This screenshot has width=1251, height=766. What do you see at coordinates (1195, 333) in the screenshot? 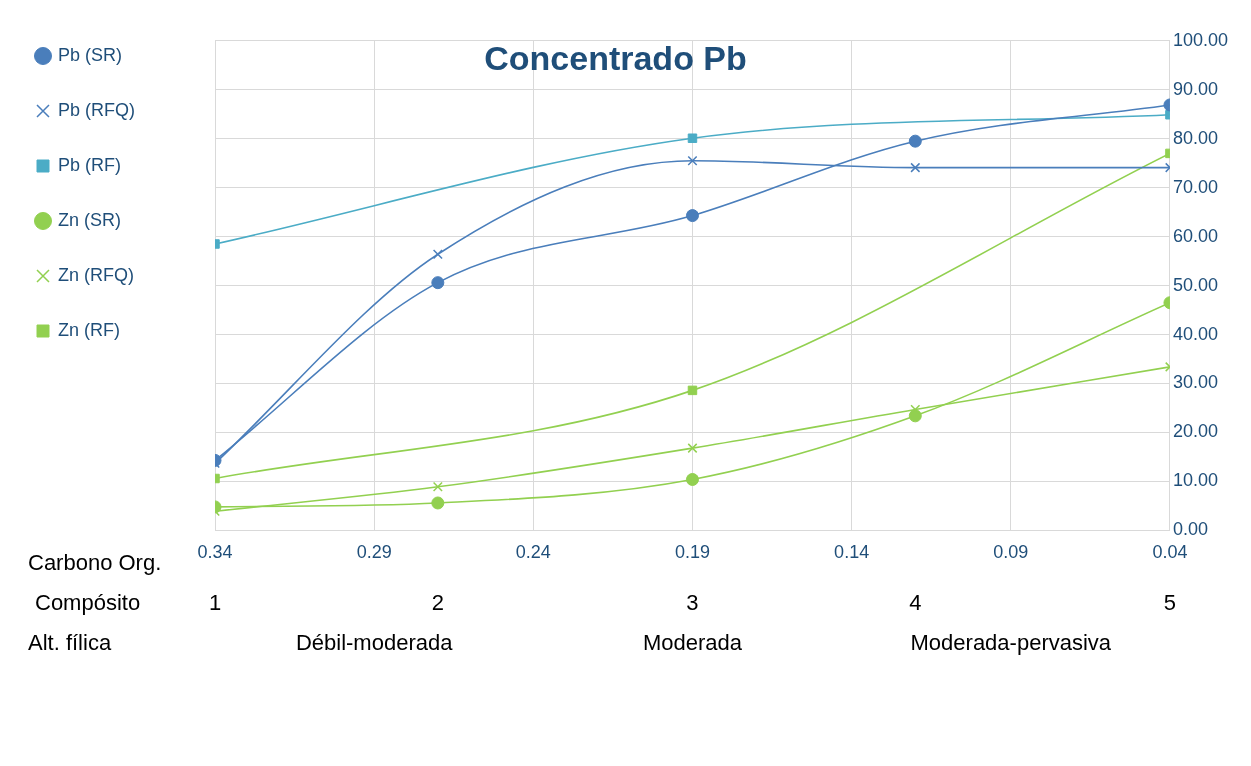
I see `y2-tick-label: 40.00` at bounding box center [1195, 333].